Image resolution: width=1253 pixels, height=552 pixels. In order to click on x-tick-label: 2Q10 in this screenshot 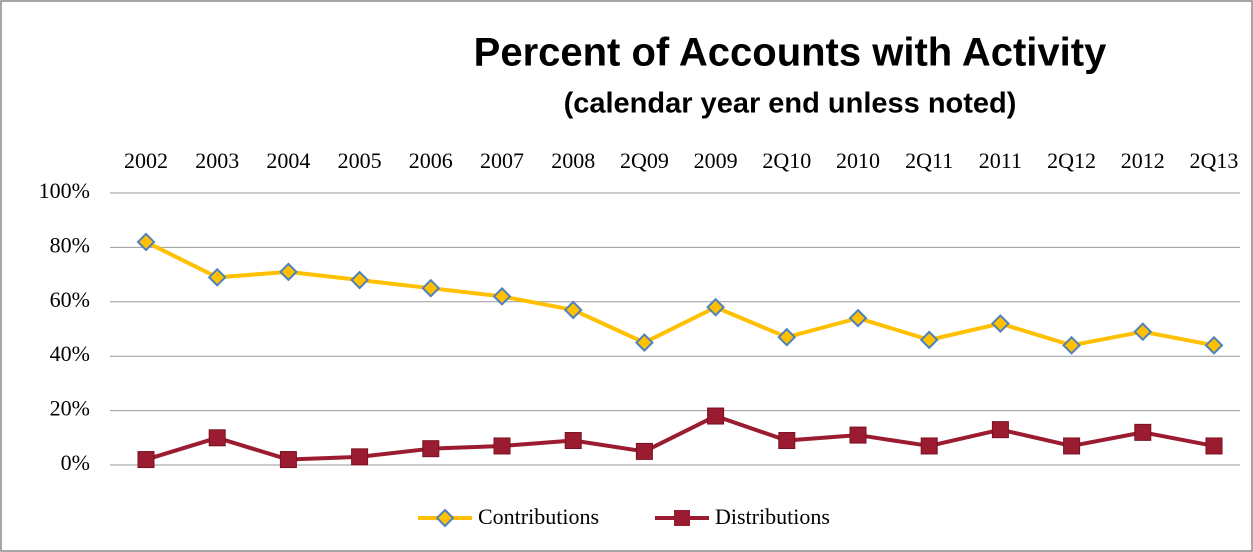, I will do `click(786, 160)`.